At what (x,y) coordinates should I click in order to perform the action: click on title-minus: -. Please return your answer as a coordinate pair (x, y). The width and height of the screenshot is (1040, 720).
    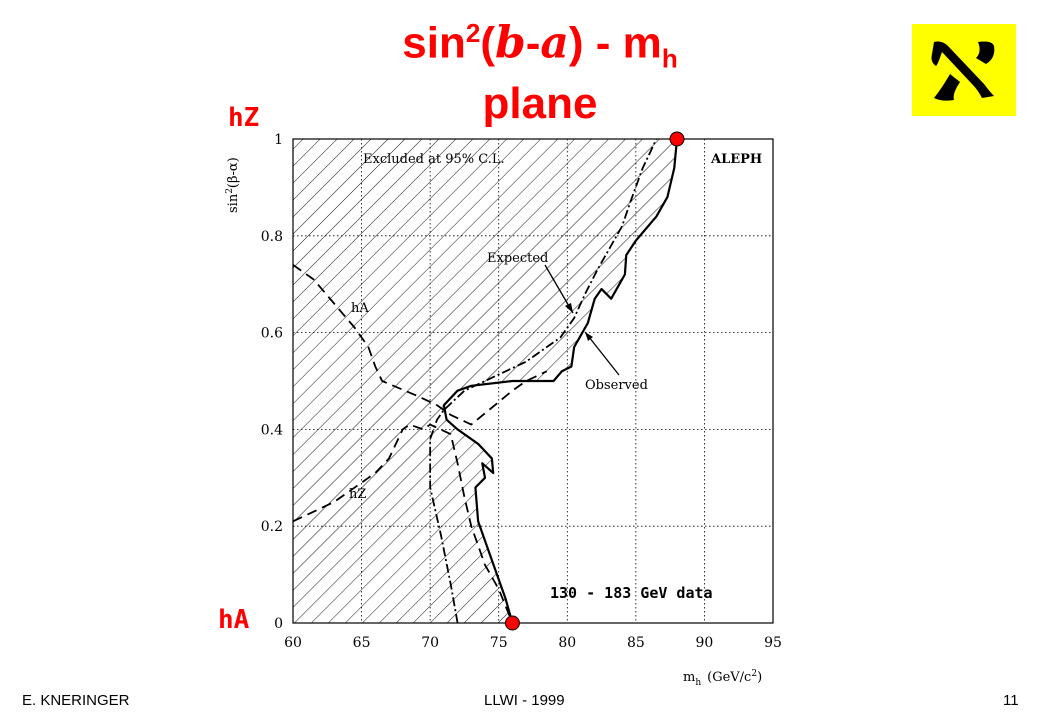
    Looking at the image, I should click on (533, 43).